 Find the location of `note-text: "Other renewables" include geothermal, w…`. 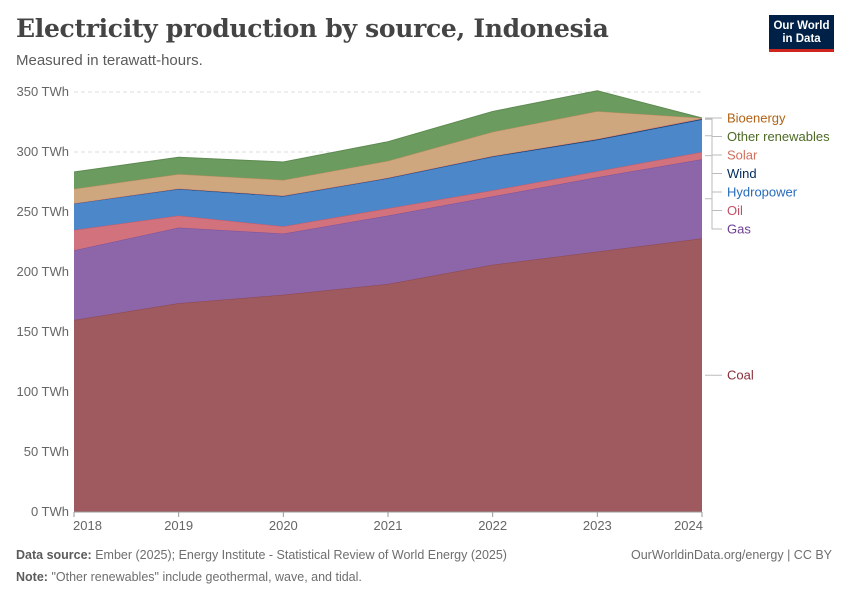

note-text: "Other renewables" include geothermal, w… is located at coordinates (206, 577).